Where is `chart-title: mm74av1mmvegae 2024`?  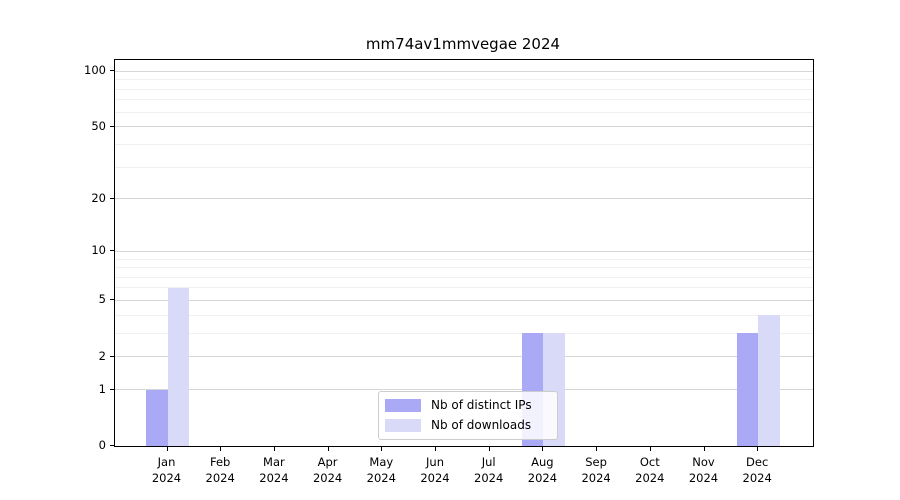
chart-title: mm74av1mmvegae 2024 is located at coordinates (463, 44).